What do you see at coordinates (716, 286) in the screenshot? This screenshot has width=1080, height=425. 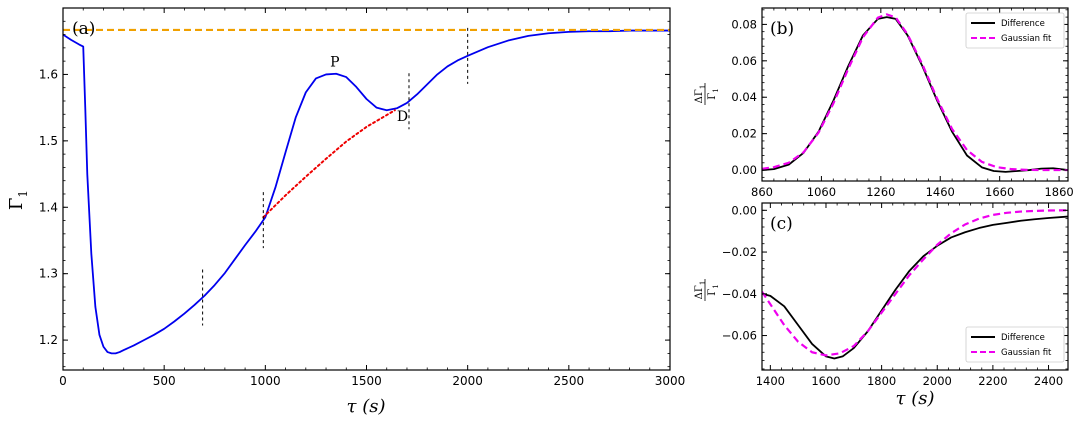 I see `panel-c-ylabel-den-sub: 1` at bounding box center [716, 286].